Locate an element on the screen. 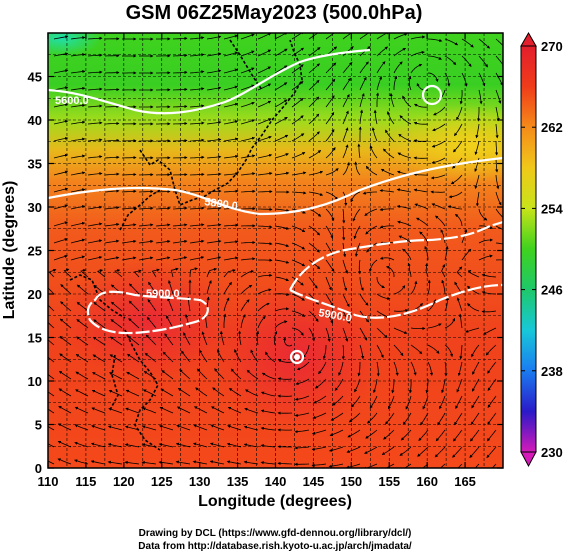  x-tick-label: 160 is located at coordinates (427, 481).